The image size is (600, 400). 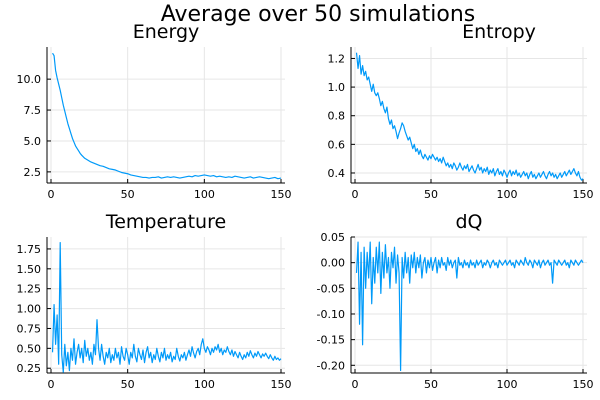 I want to click on dq-ytick-label-1: -0.15, so click(x=331, y=340).